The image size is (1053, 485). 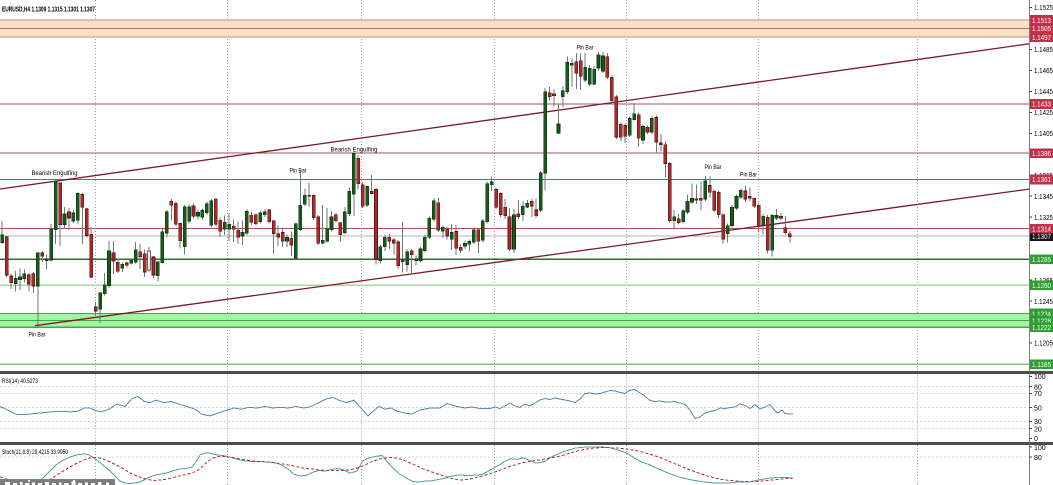 I want to click on svg-text: 1.1465, so click(x=1043, y=71).